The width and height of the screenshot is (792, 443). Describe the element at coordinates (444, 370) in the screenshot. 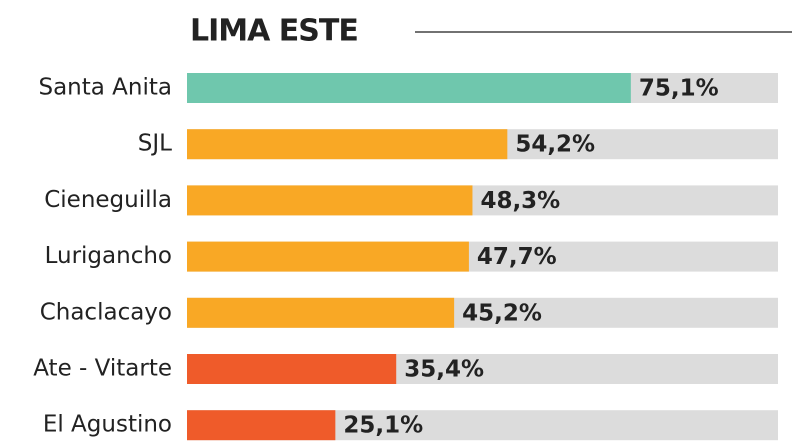

I see `value-label: 35,4%` at that location.